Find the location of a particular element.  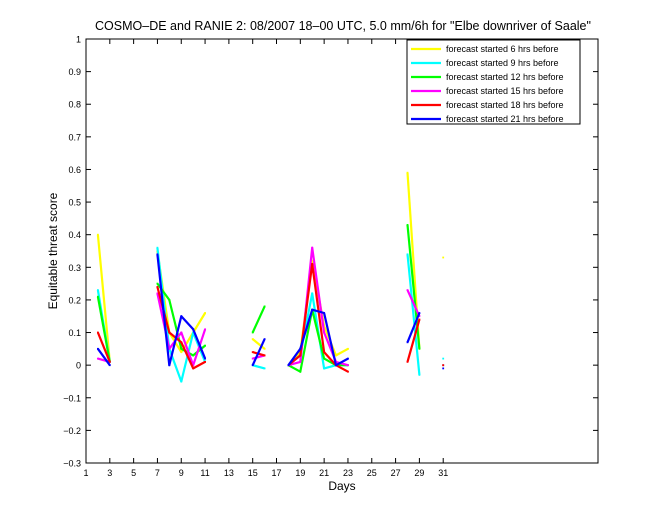

x-tick-label: 5 is located at coordinates (133, 473).